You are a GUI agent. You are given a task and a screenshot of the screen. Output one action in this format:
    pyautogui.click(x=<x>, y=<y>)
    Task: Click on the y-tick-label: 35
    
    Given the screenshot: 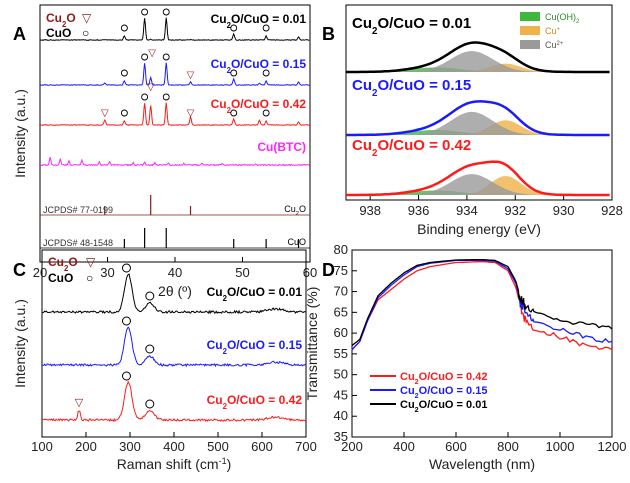 What is the action you would take?
    pyautogui.click(x=341, y=436)
    